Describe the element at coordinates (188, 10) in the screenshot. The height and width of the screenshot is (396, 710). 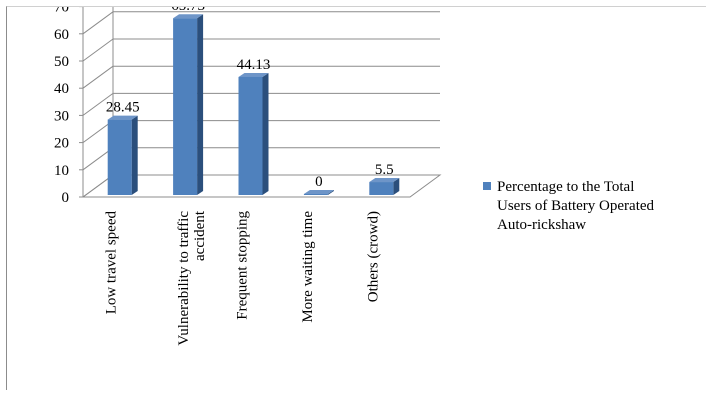
I see `data-label: 65.73` at that location.